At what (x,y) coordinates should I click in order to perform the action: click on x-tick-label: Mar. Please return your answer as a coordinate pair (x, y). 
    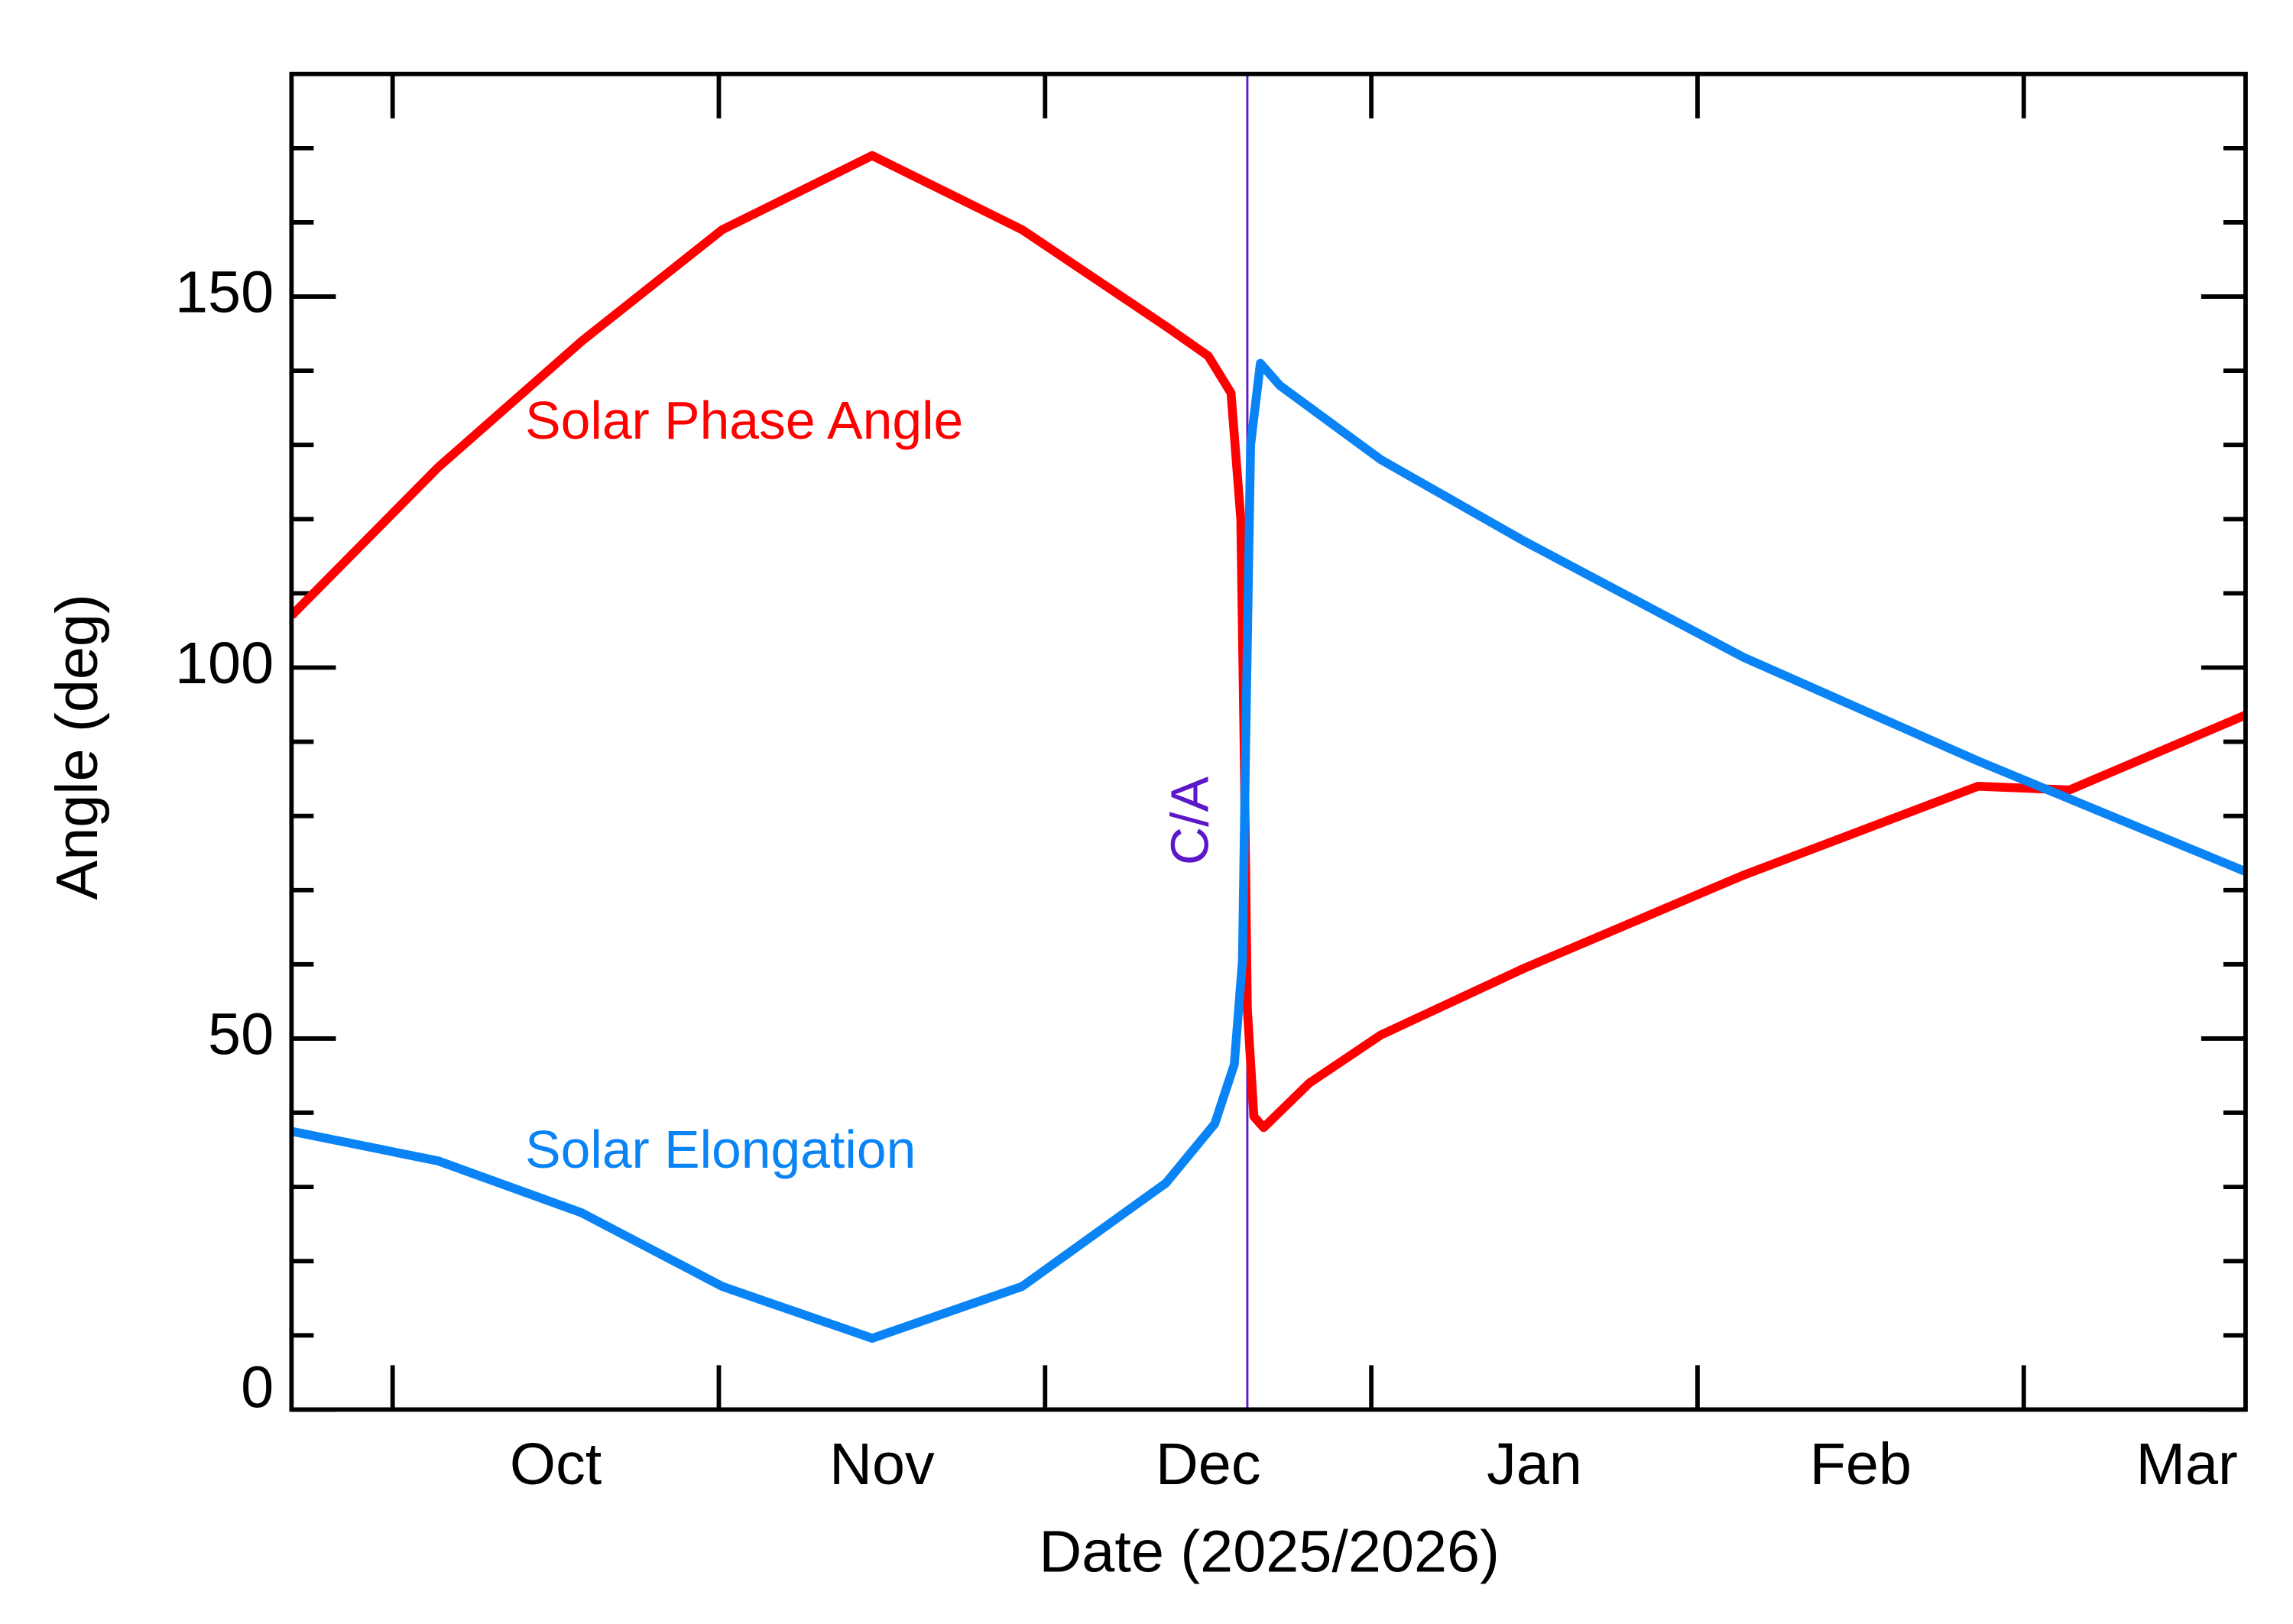
    Looking at the image, I should click on (2186, 1464).